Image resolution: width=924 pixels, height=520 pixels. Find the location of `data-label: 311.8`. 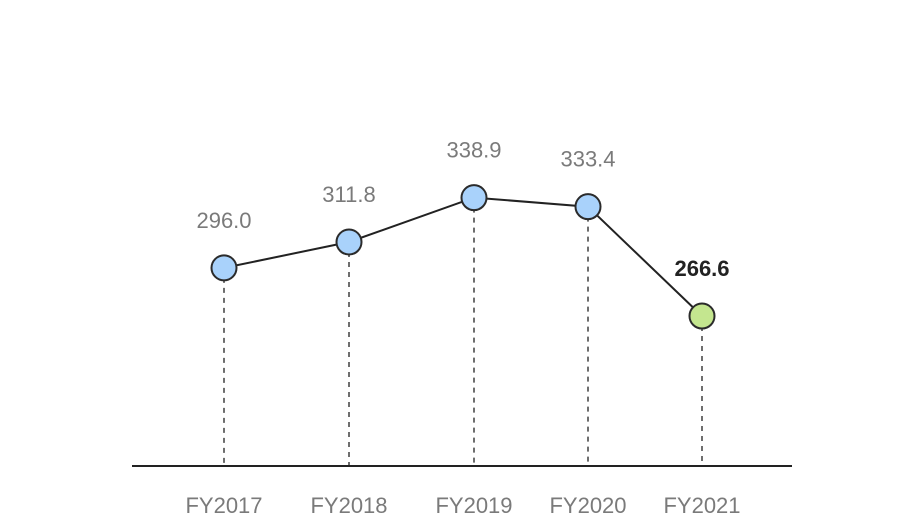

data-label: 311.8 is located at coordinates (348, 194).